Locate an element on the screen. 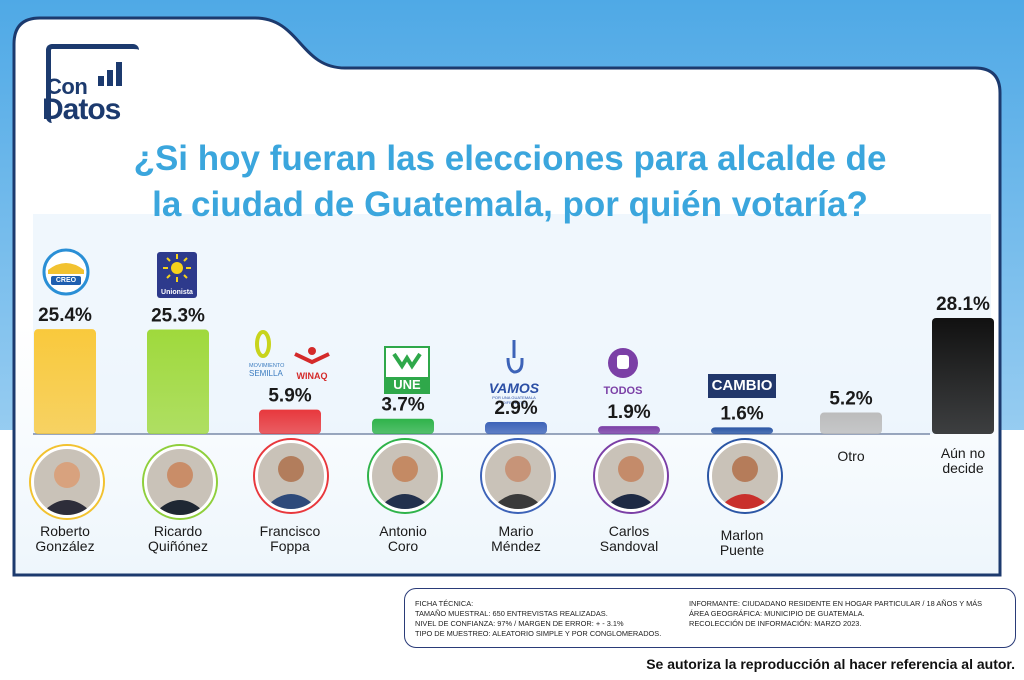 The height and width of the screenshot is (680, 1024). data-label: 5.9% is located at coordinates (289, 396).